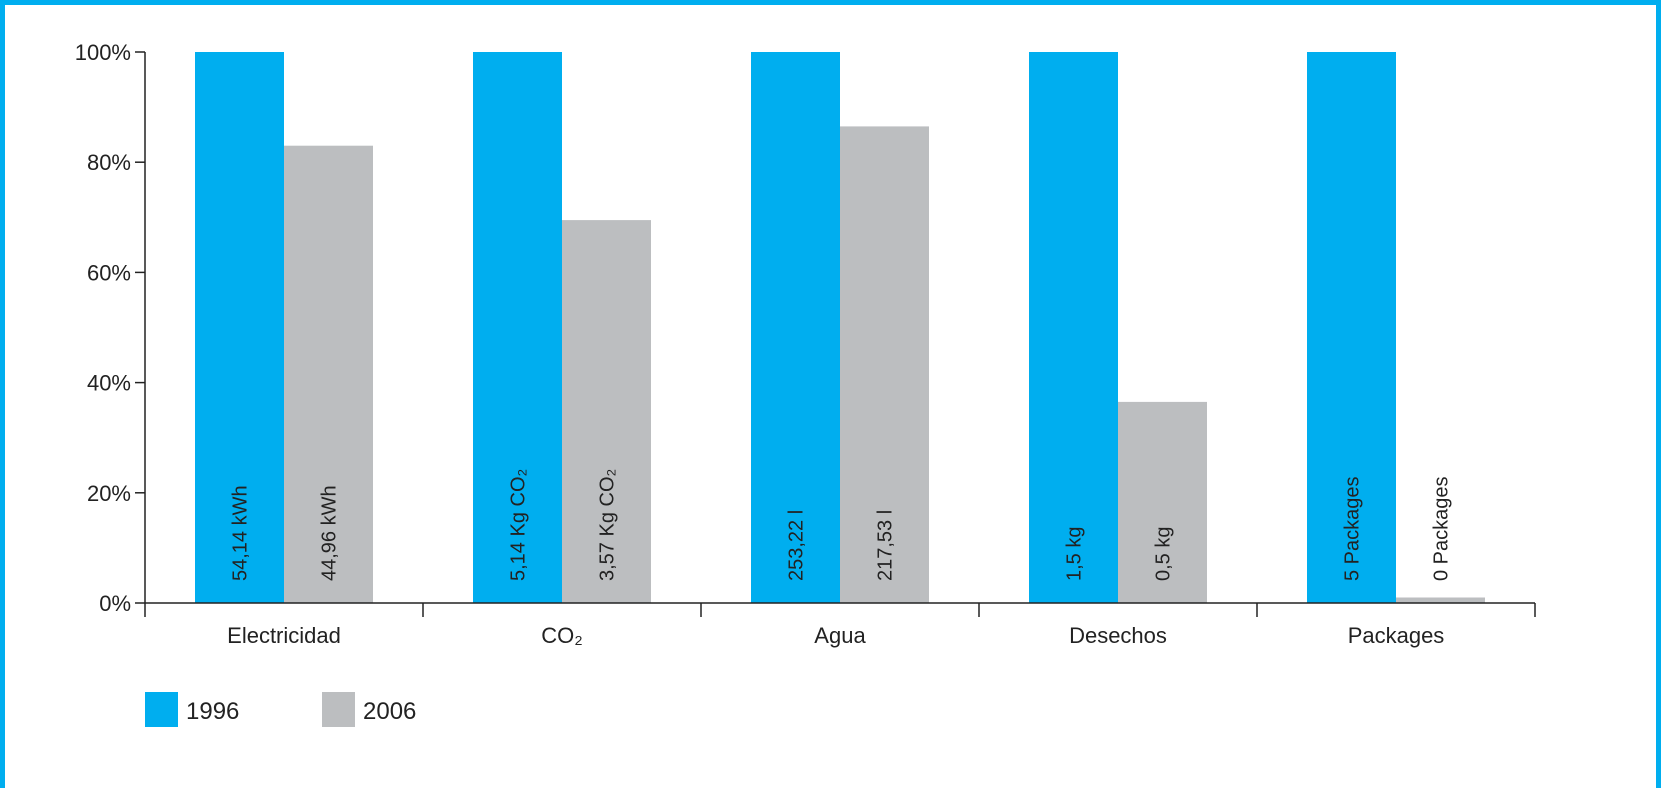  Describe the element at coordinates (103, 52) in the screenshot. I see `y-tick-label-5: 100%` at that location.